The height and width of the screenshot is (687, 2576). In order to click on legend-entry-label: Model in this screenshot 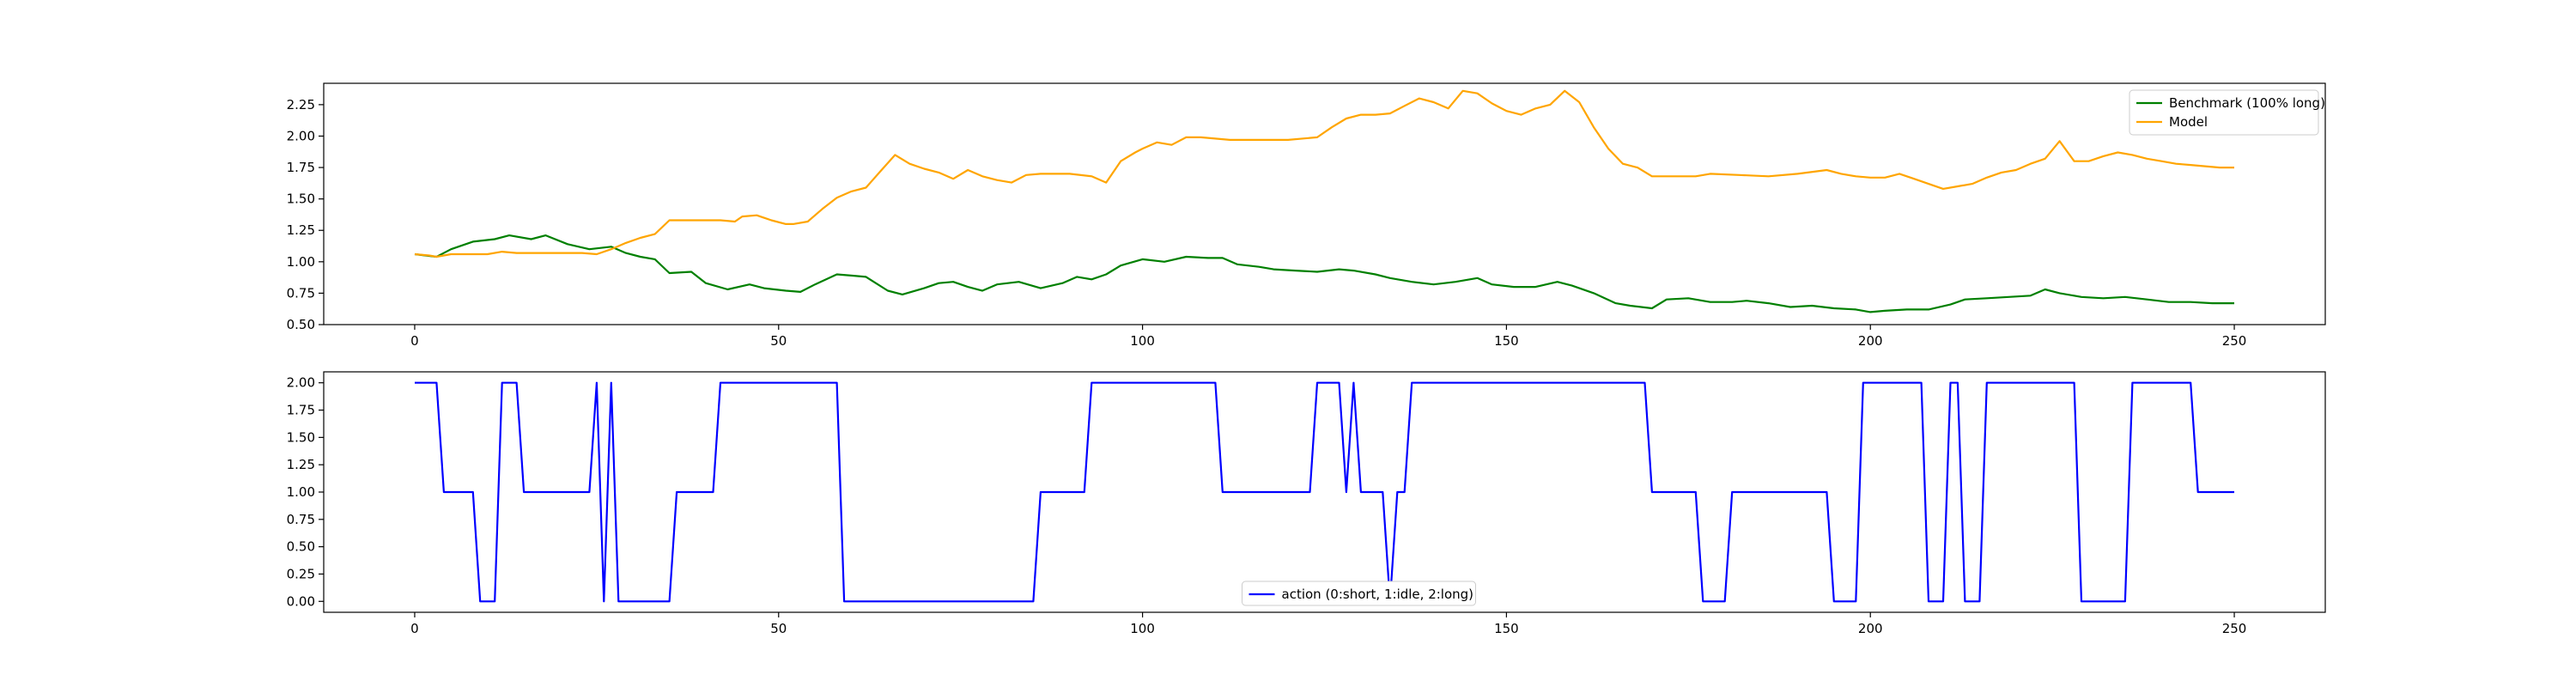, I will do `click(2188, 122)`.